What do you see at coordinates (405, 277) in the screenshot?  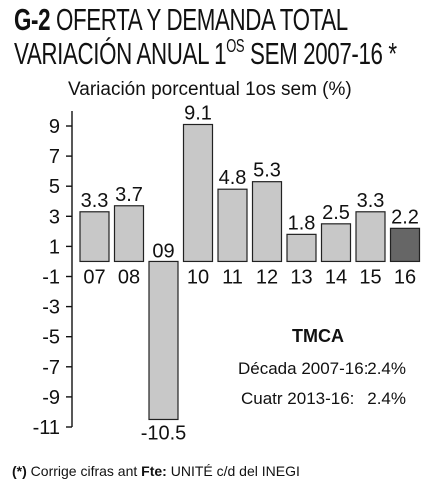 I see `x-tick-label: 16` at bounding box center [405, 277].